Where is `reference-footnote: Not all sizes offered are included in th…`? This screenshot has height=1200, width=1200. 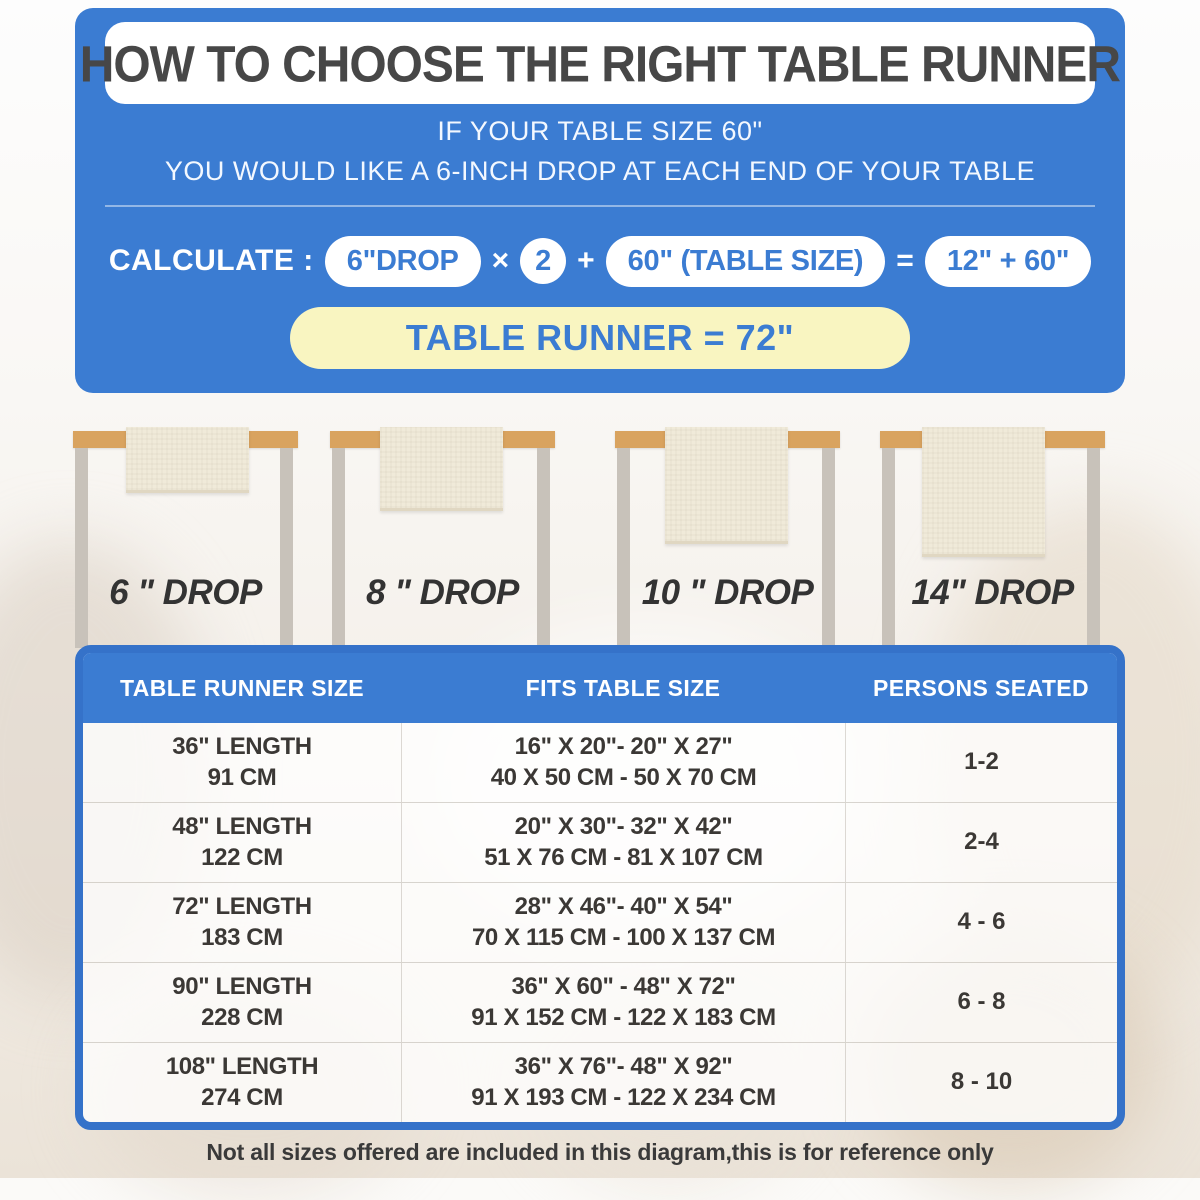 reference-footnote: Not all sizes offered are included in th… is located at coordinates (600, 1152).